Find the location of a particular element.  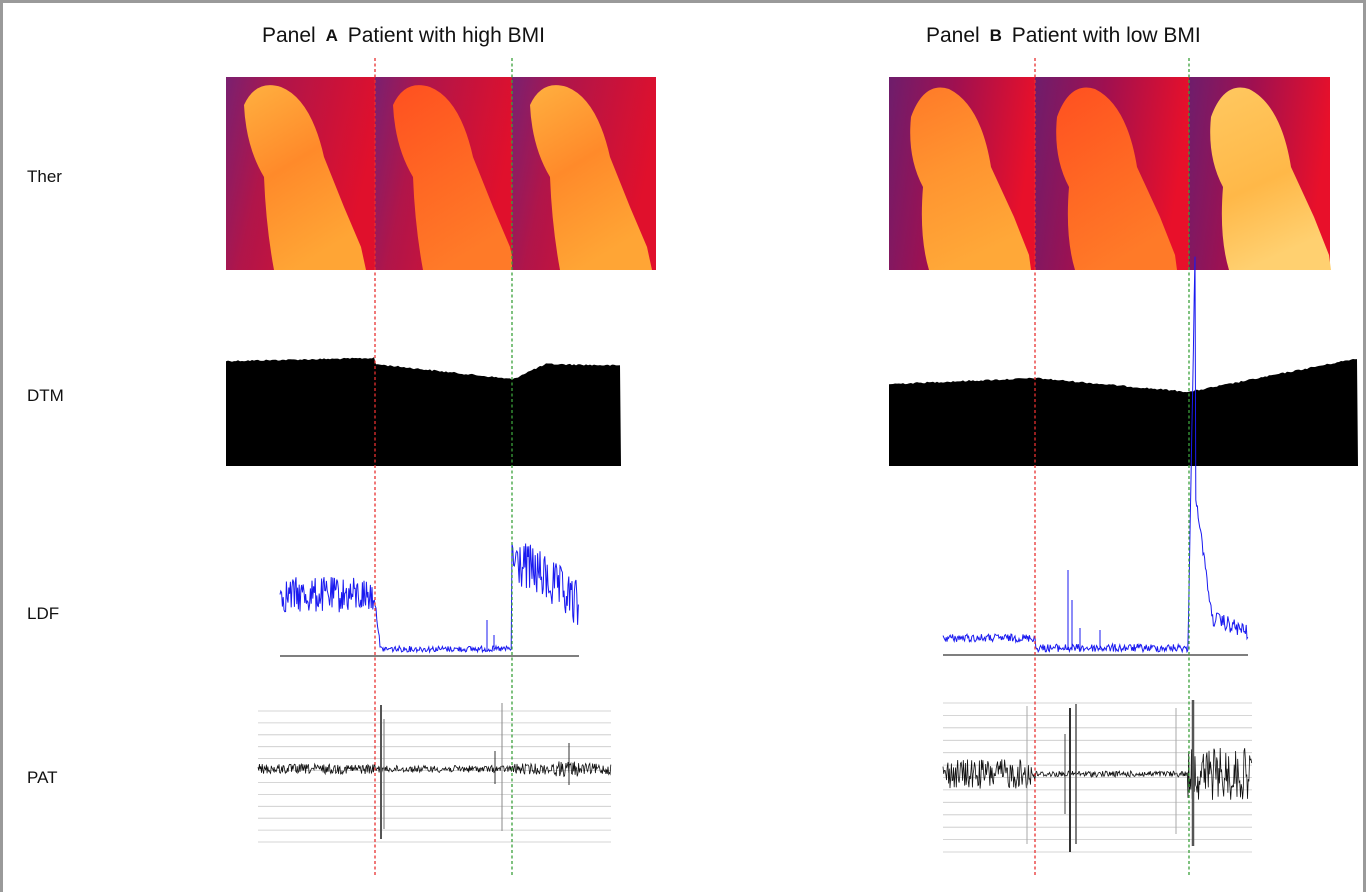

thermal-b-baseline-finger is located at coordinates (970, 178).